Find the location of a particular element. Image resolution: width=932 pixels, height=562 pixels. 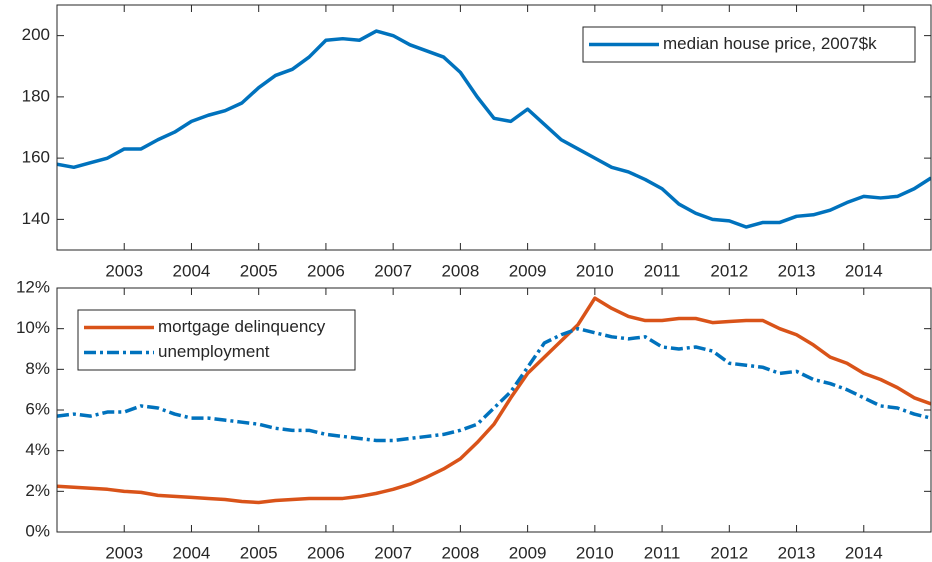

y-tick-label: 6% is located at coordinates (37, 408).